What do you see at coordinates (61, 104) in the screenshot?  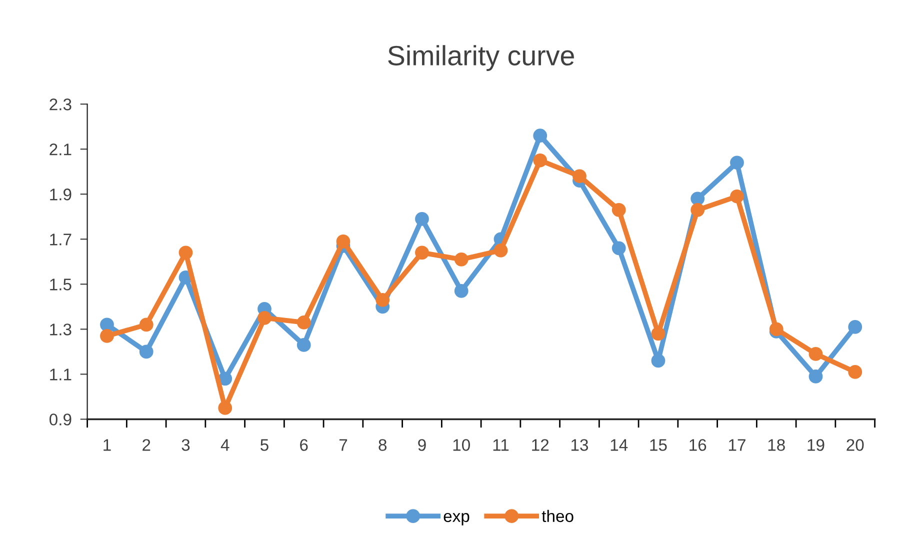 I see `y-tick-label: 2.3` at bounding box center [61, 104].